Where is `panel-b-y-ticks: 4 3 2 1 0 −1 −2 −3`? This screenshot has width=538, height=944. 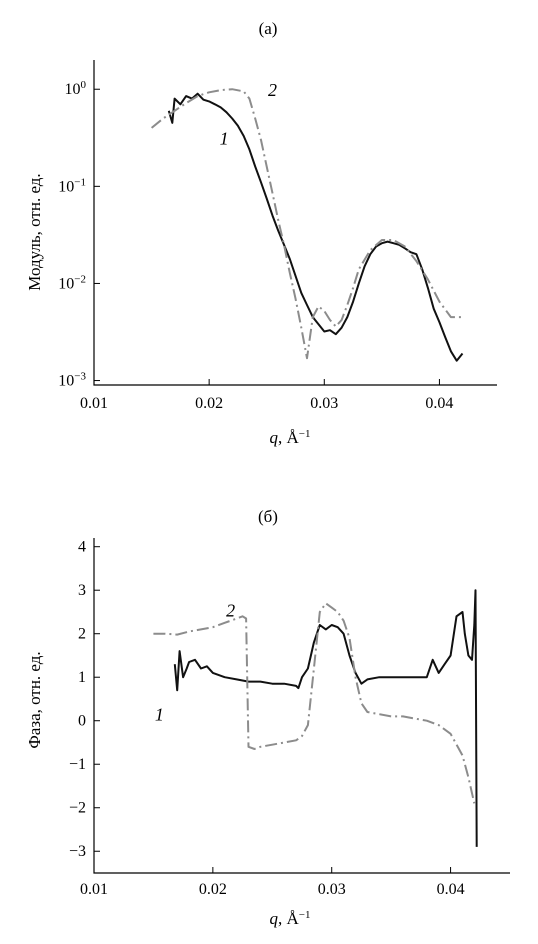
panel-b-y-ticks: 4 3 2 1 0 −1 −2 −3 is located at coordinates (84, 699).